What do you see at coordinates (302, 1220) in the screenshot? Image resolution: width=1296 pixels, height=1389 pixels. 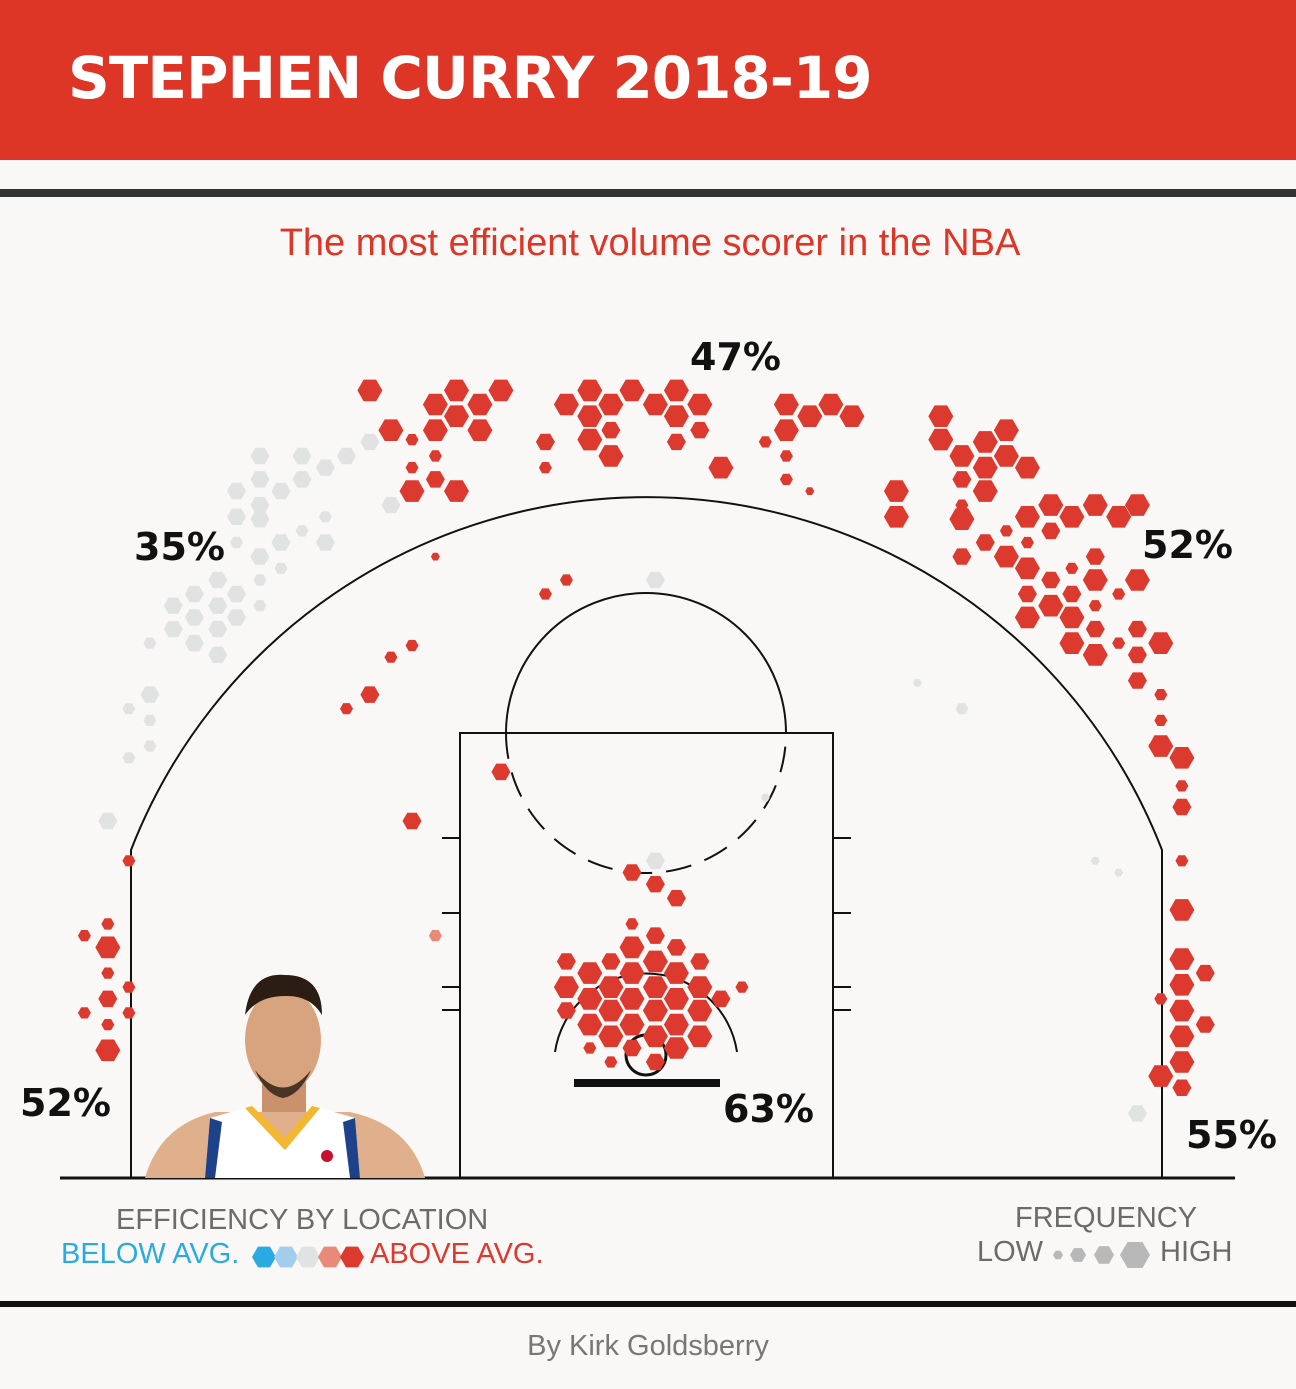 I see `efficiency-legend-title: EFFICIENCY BY LOCATION` at bounding box center [302, 1220].